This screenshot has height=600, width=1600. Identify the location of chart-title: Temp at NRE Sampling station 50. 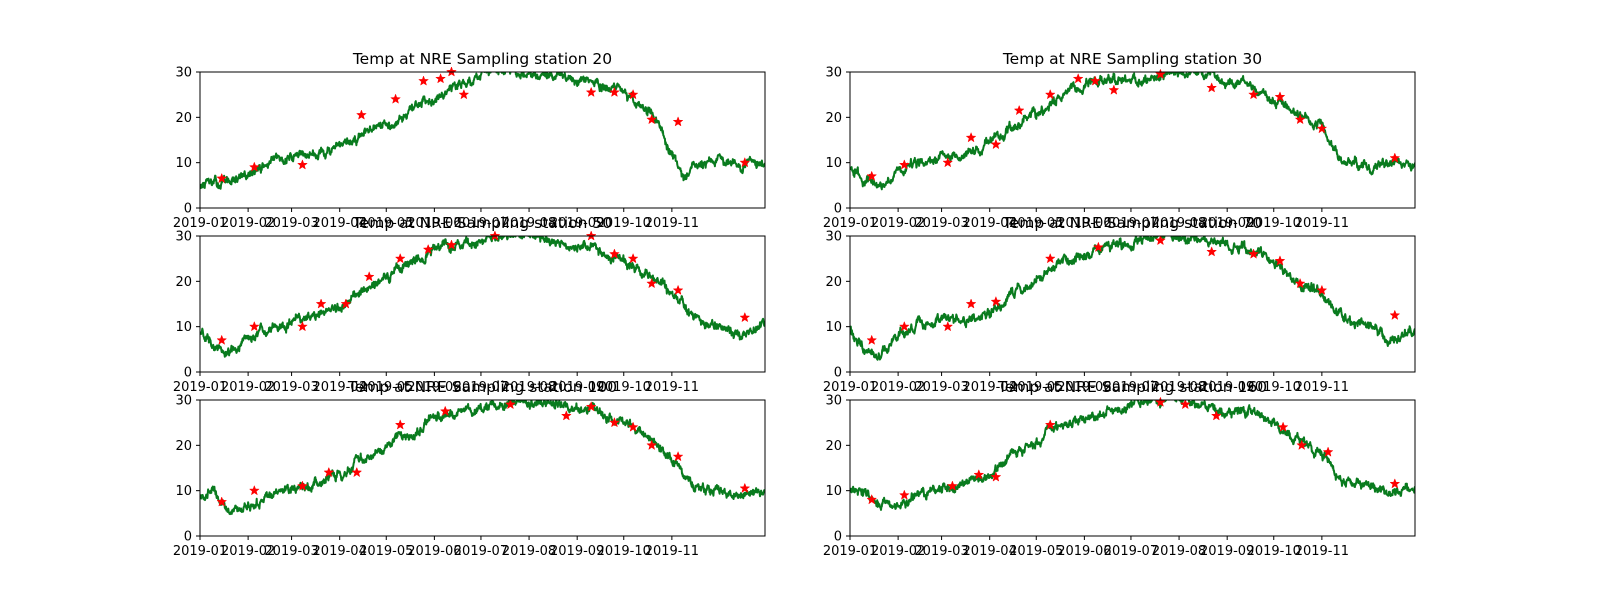
(482, 223).